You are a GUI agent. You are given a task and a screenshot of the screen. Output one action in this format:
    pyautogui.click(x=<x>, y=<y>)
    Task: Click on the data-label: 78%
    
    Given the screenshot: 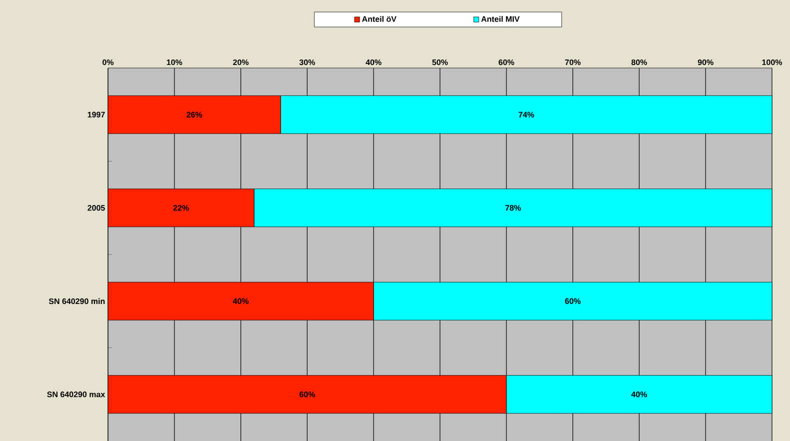 What is the action you would take?
    pyautogui.click(x=513, y=207)
    